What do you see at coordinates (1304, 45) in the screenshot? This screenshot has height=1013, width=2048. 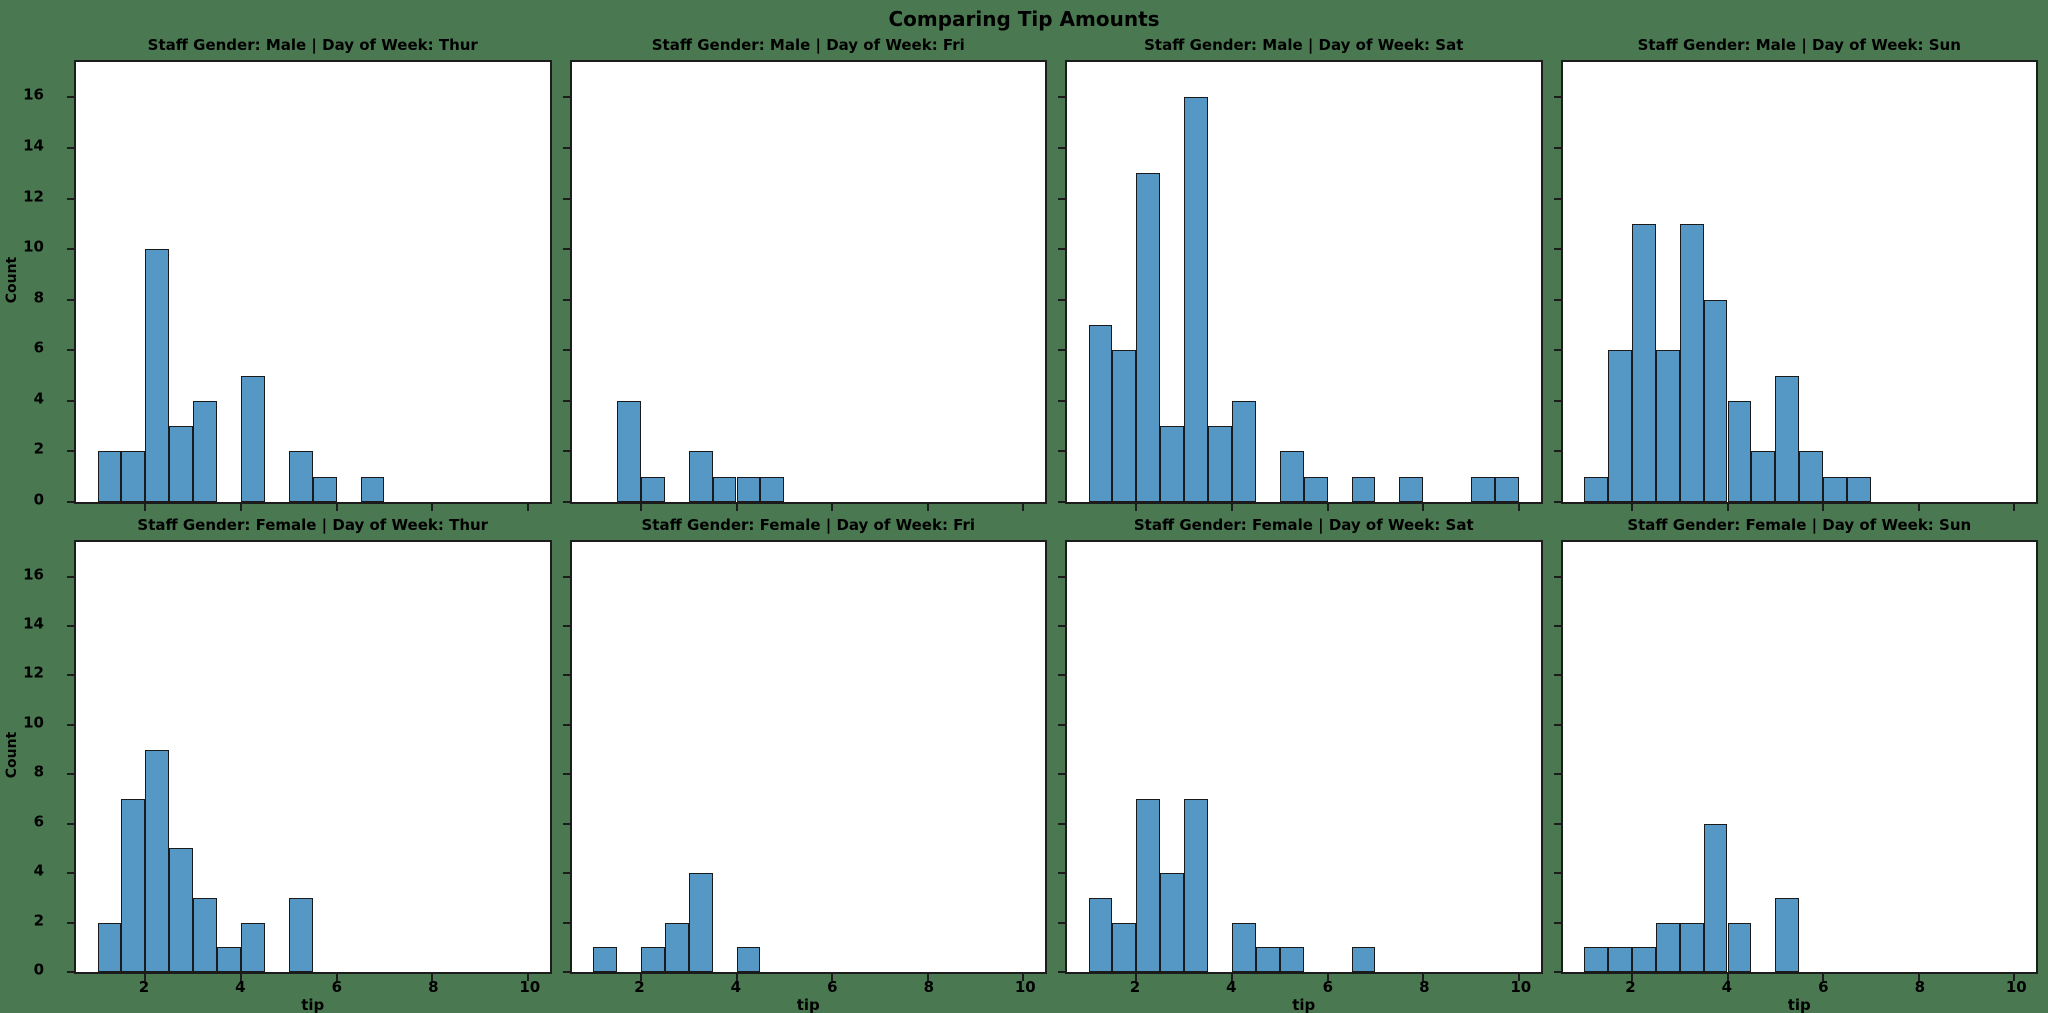 I see `subplot-title: Staff Gender: Male | Day of Week: Sat` at bounding box center [1304, 45].